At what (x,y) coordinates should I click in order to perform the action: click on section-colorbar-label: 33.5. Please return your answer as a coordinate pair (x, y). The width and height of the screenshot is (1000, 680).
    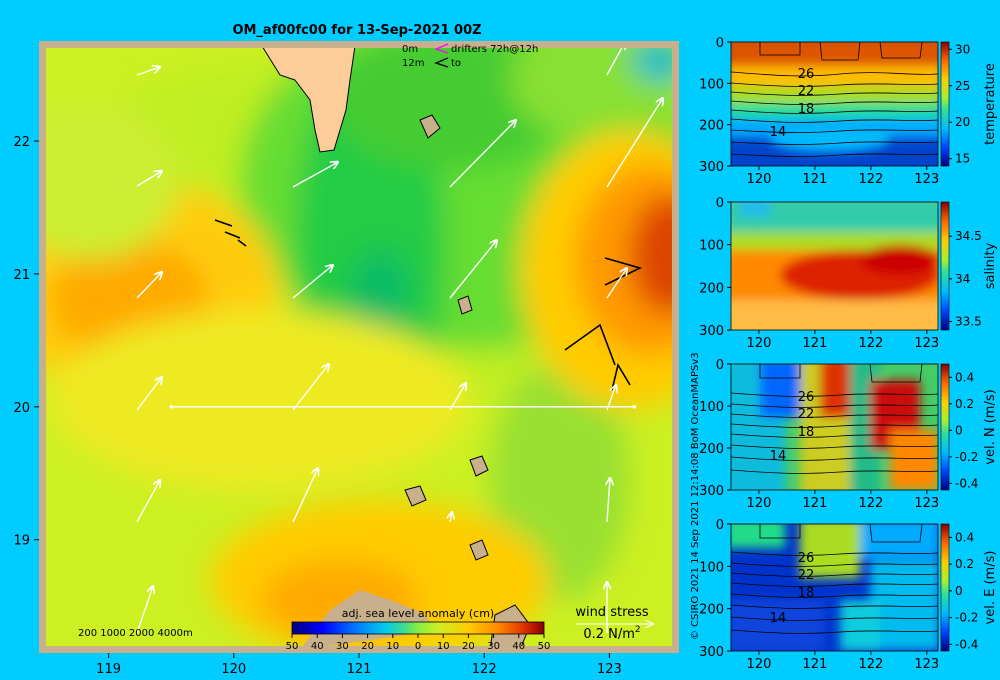
    Looking at the image, I should click on (968, 321).